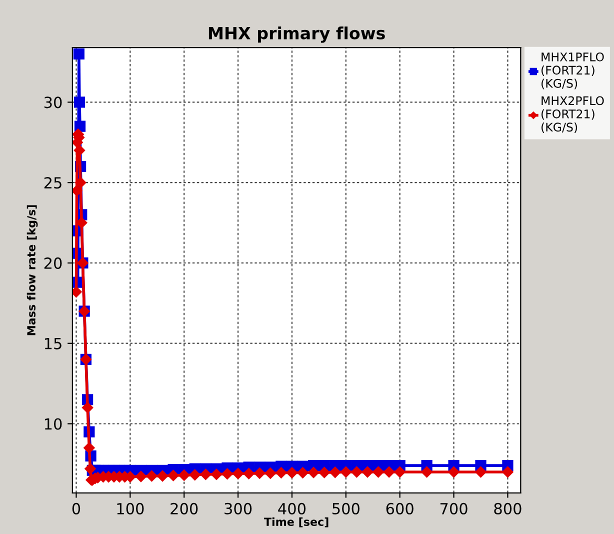 The height and width of the screenshot is (534, 614). Describe the element at coordinates (292, 508) in the screenshot. I see `x-tick-label: 400` at that location.